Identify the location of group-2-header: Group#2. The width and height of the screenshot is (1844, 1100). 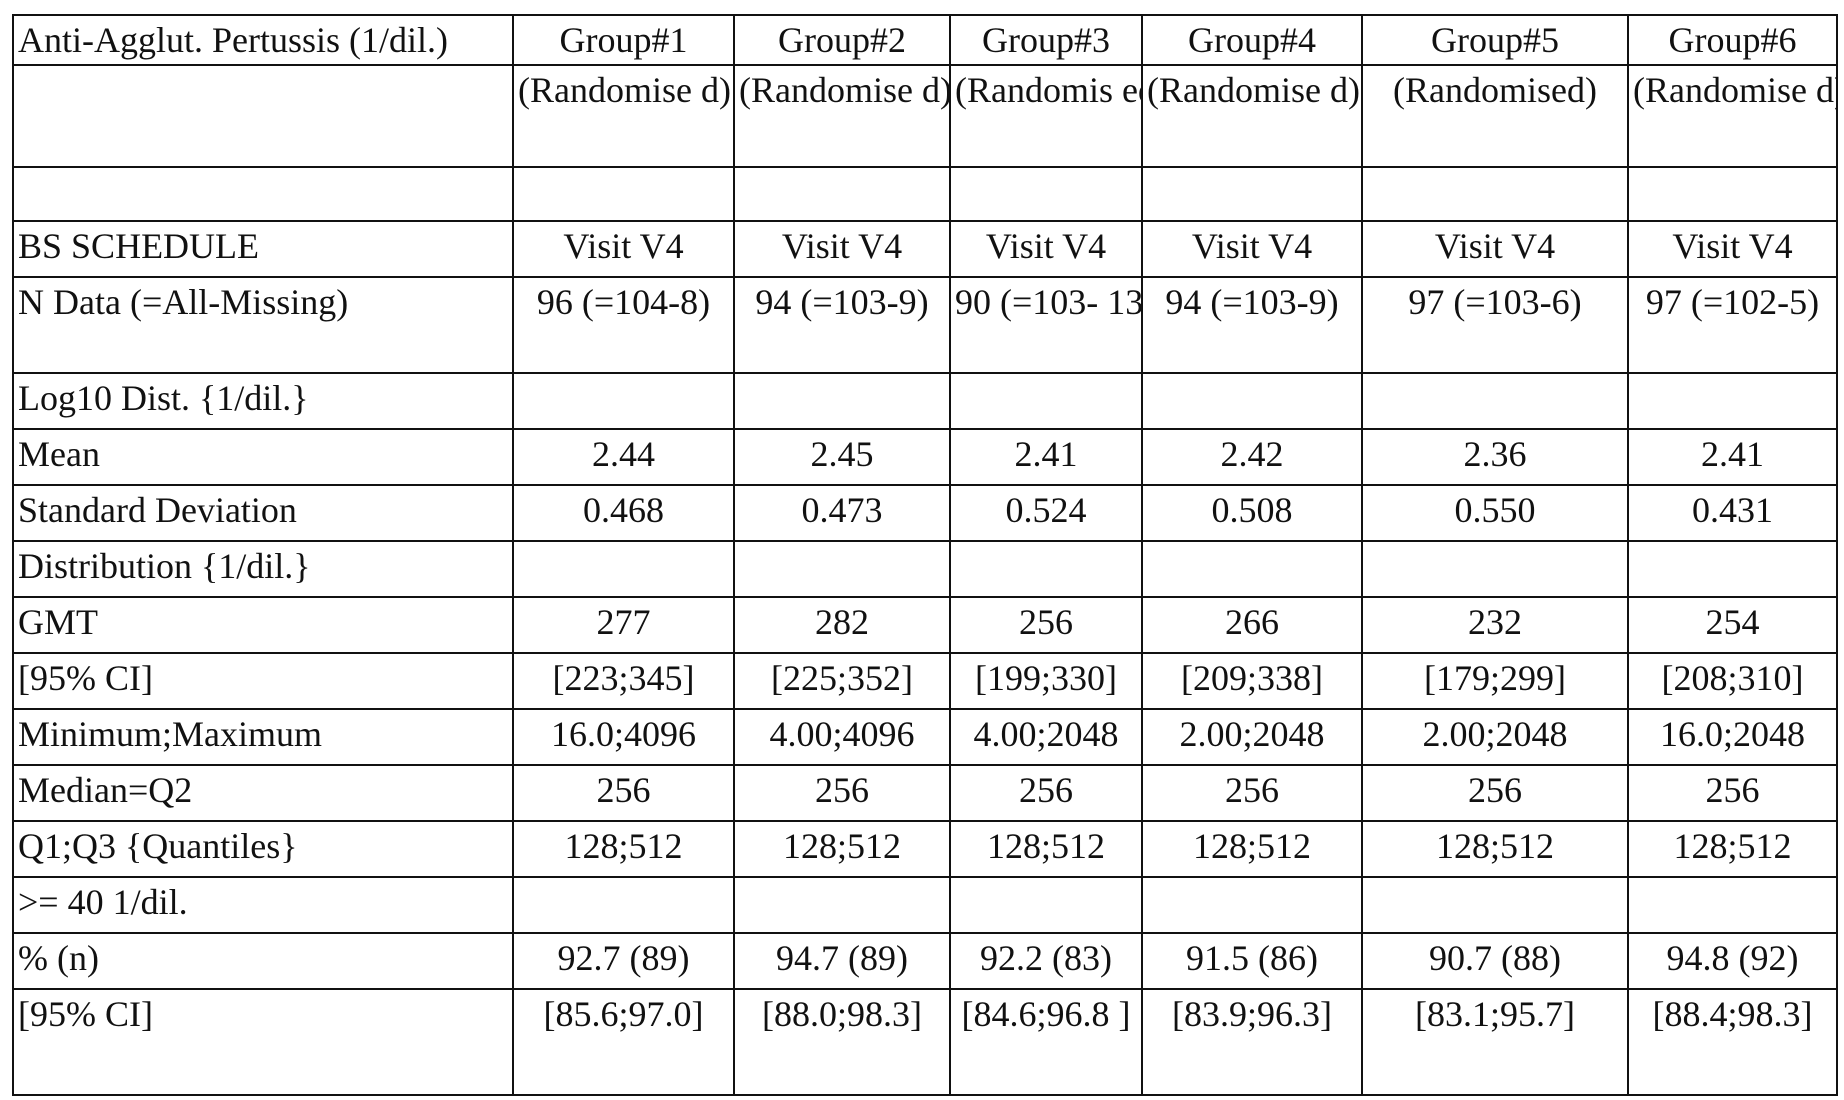
(842, 40).